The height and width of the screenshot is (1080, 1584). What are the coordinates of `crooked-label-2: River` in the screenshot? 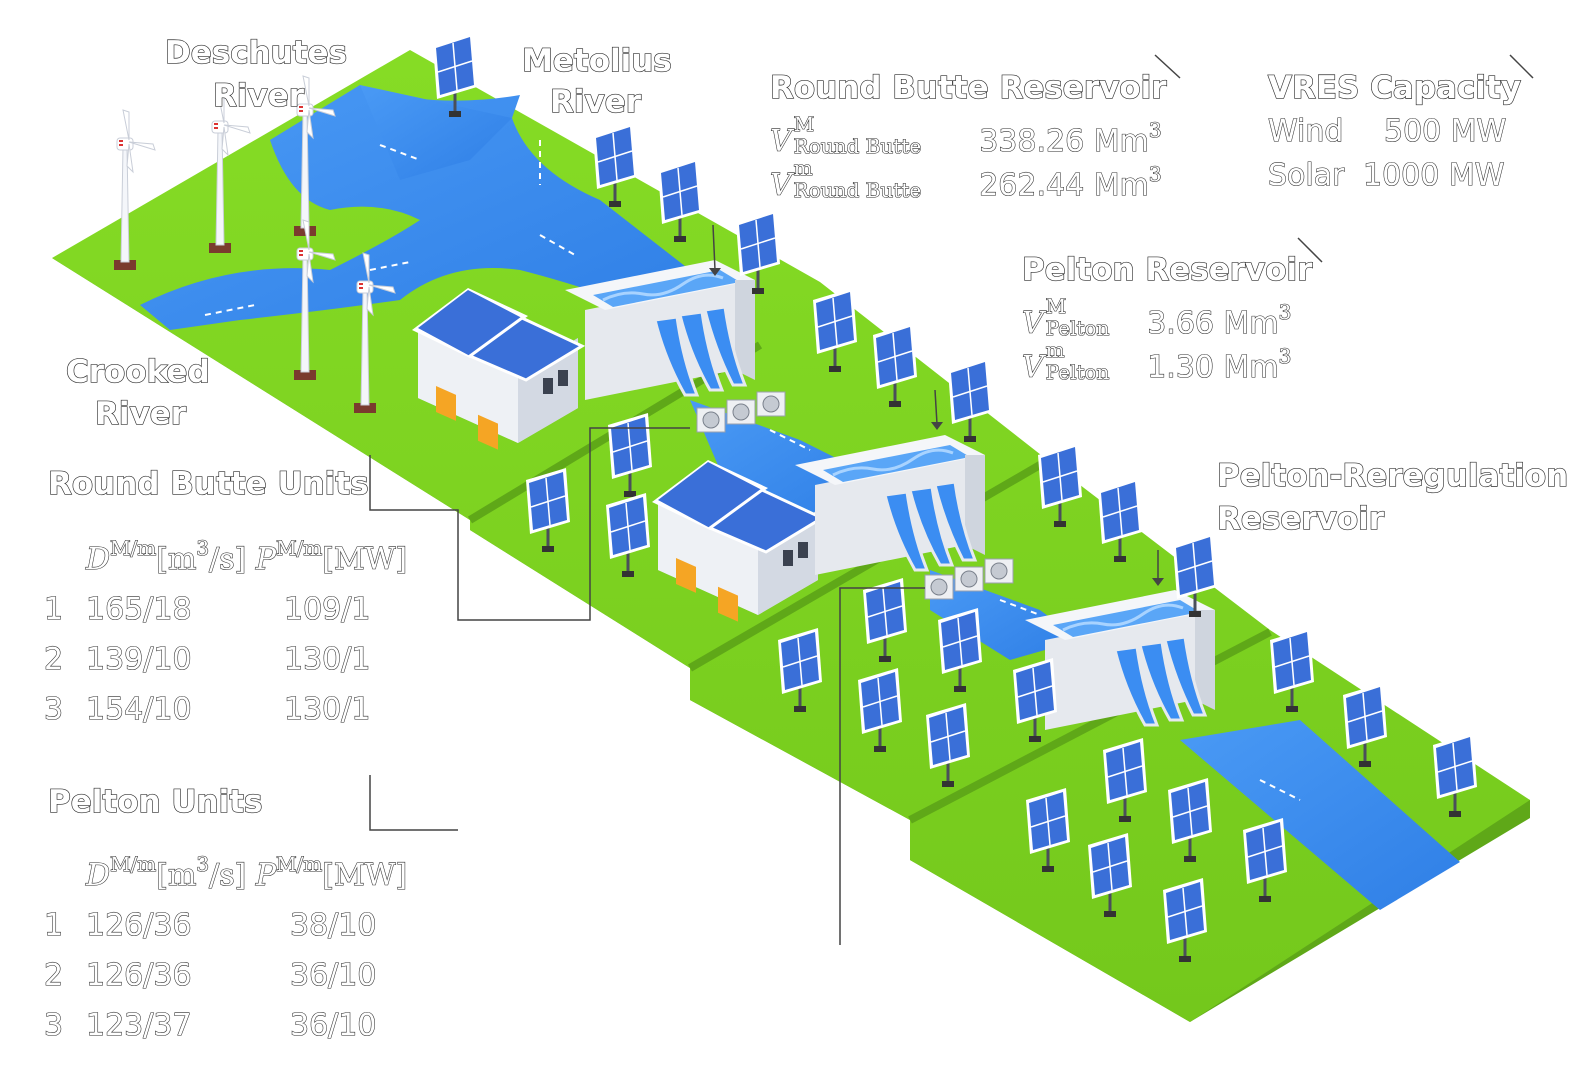 It's located at (140, 414).